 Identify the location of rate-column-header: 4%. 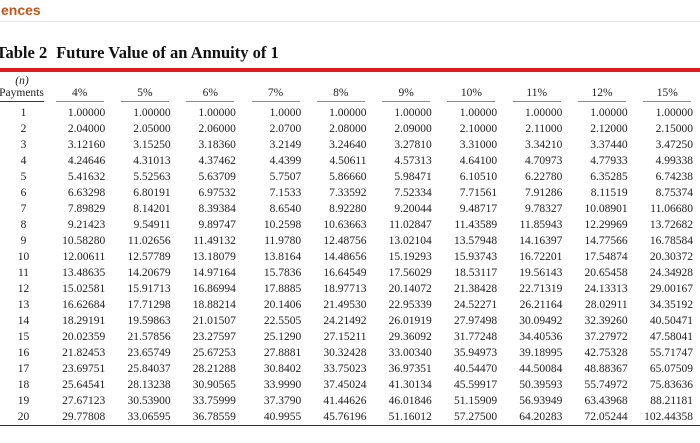
(79, 88).